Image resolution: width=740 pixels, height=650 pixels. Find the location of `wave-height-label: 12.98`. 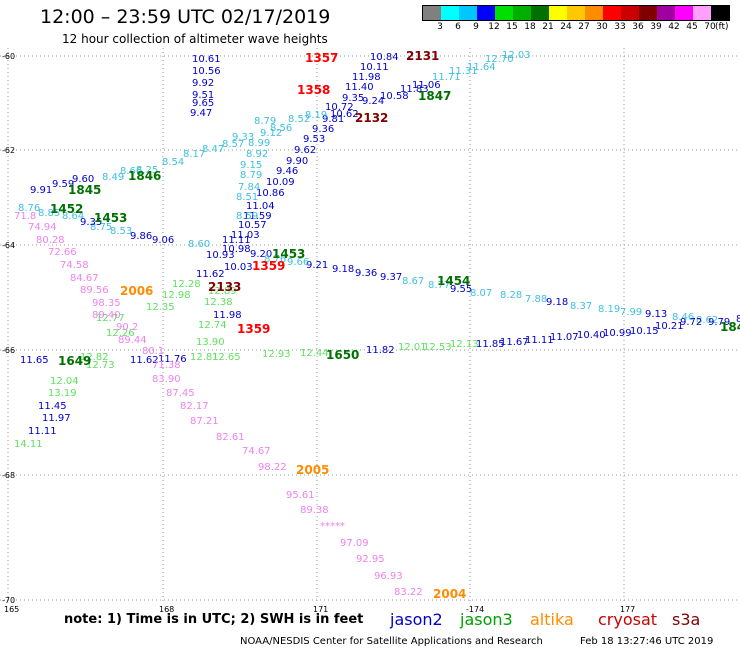

wave-height-label: 12.98 is located at coordinates (176, 295).